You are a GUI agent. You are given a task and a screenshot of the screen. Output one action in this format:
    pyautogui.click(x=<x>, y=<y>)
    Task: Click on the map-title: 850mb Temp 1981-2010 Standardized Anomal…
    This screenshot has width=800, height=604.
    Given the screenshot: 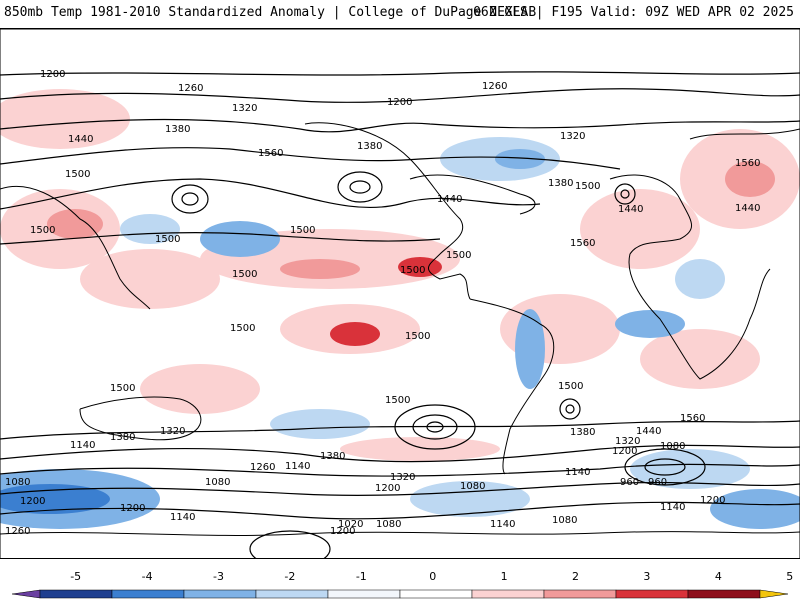 What is the action you would take?
    pyautogui.click(x=270, y=12)
    